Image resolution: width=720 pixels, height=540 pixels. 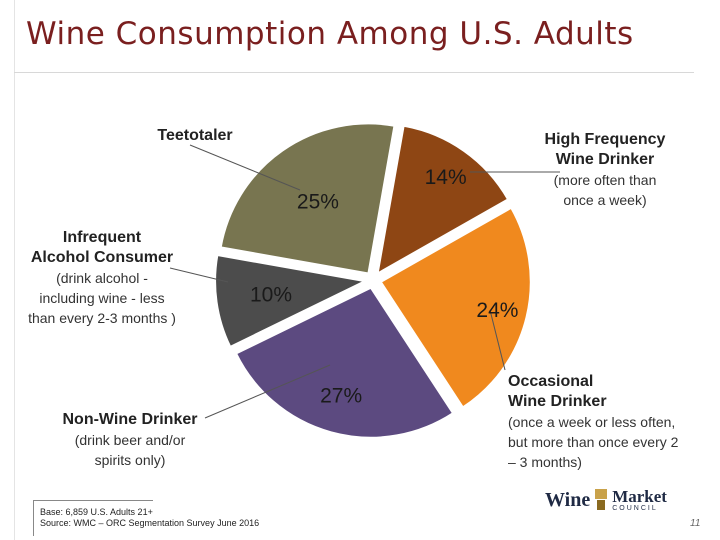 I want to click on leader-teetotaler, so click(x=245, y=167).